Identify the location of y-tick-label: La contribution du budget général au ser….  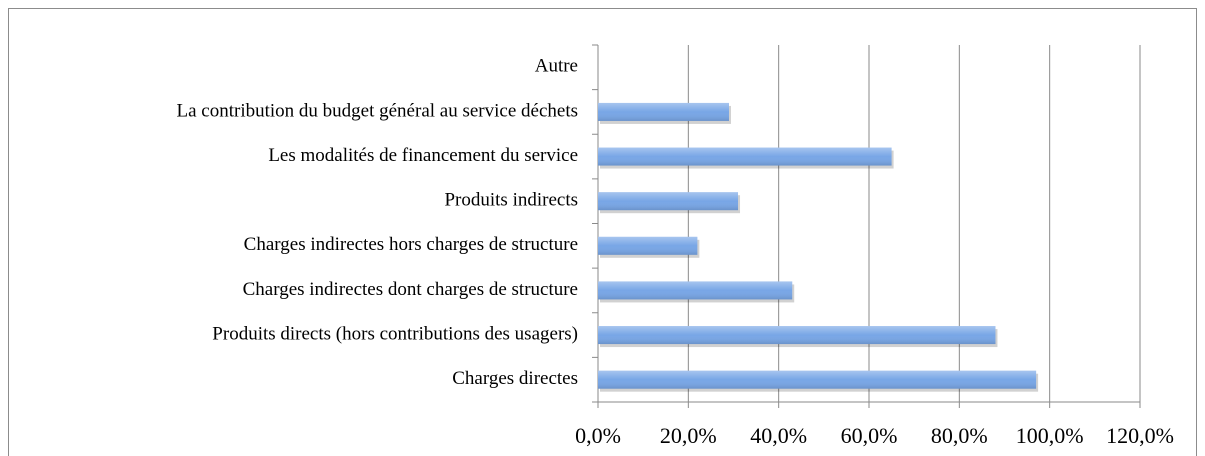
(378, 110).